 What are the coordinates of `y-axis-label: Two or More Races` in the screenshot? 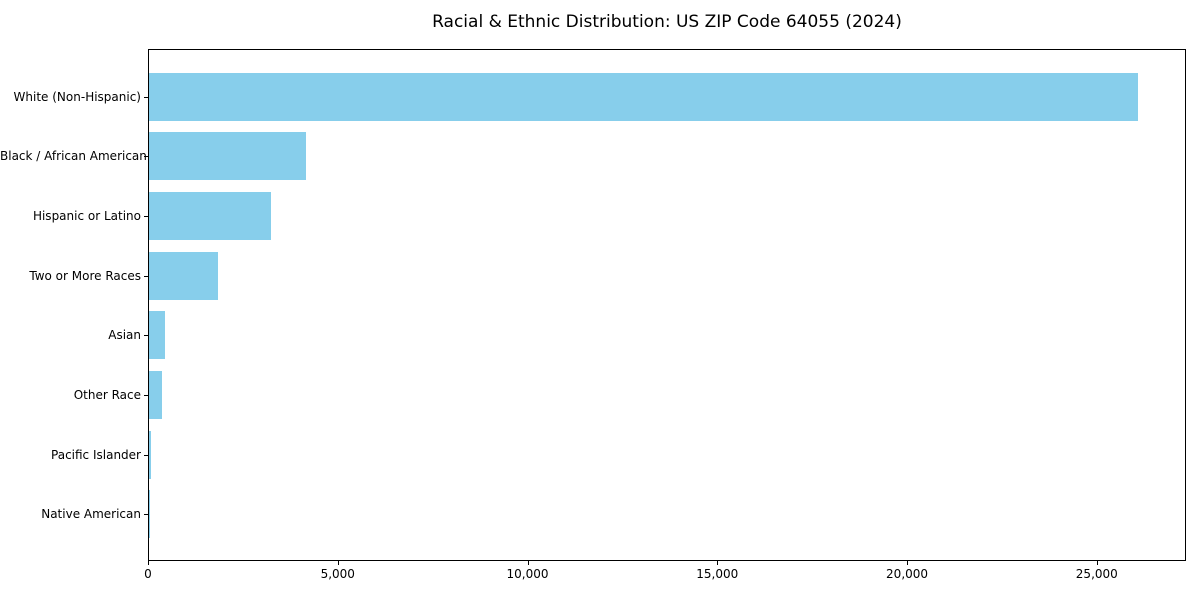 It's located at (85, 275).